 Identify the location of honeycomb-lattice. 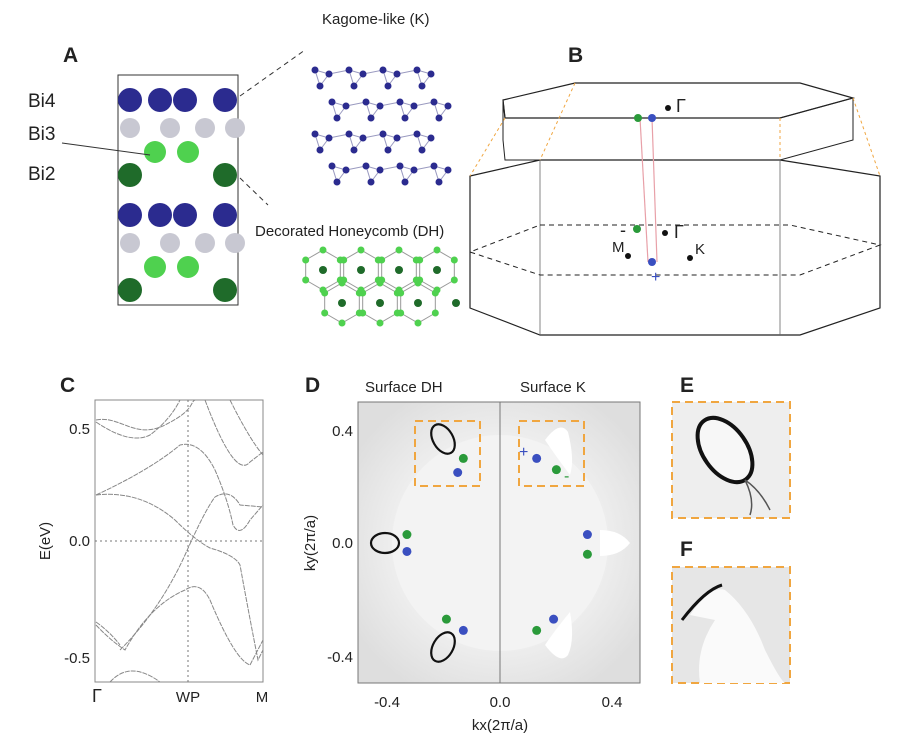
(381, 286).